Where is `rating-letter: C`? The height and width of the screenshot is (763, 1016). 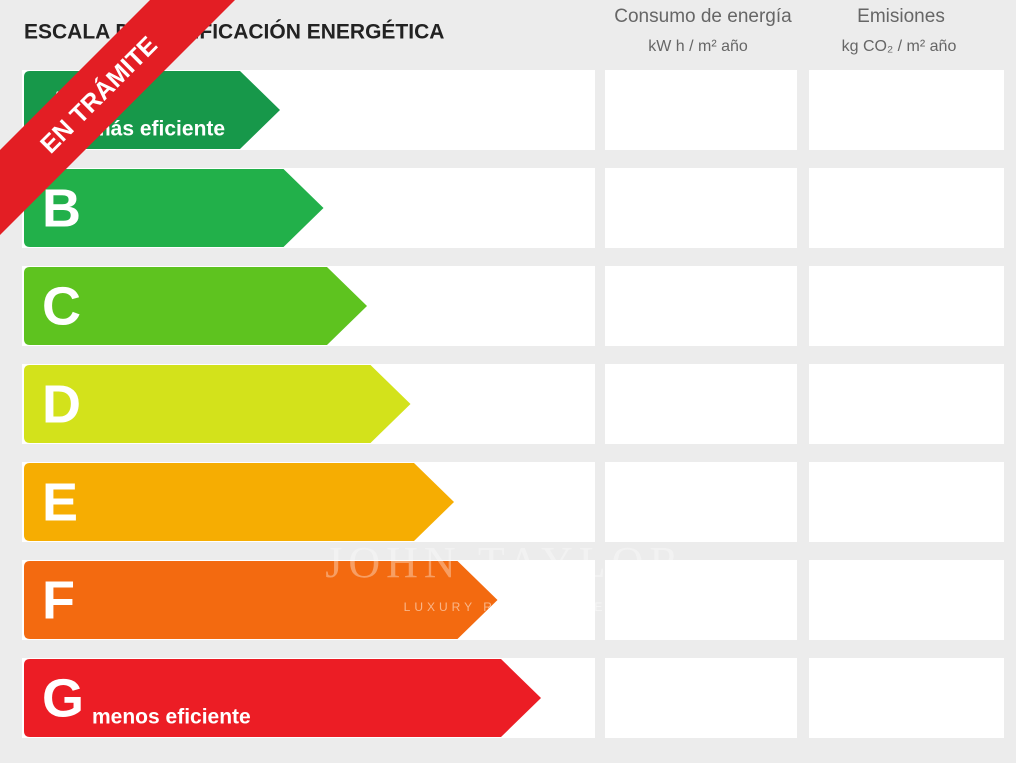
rating-letter: C is located at coordinates (61, 306).